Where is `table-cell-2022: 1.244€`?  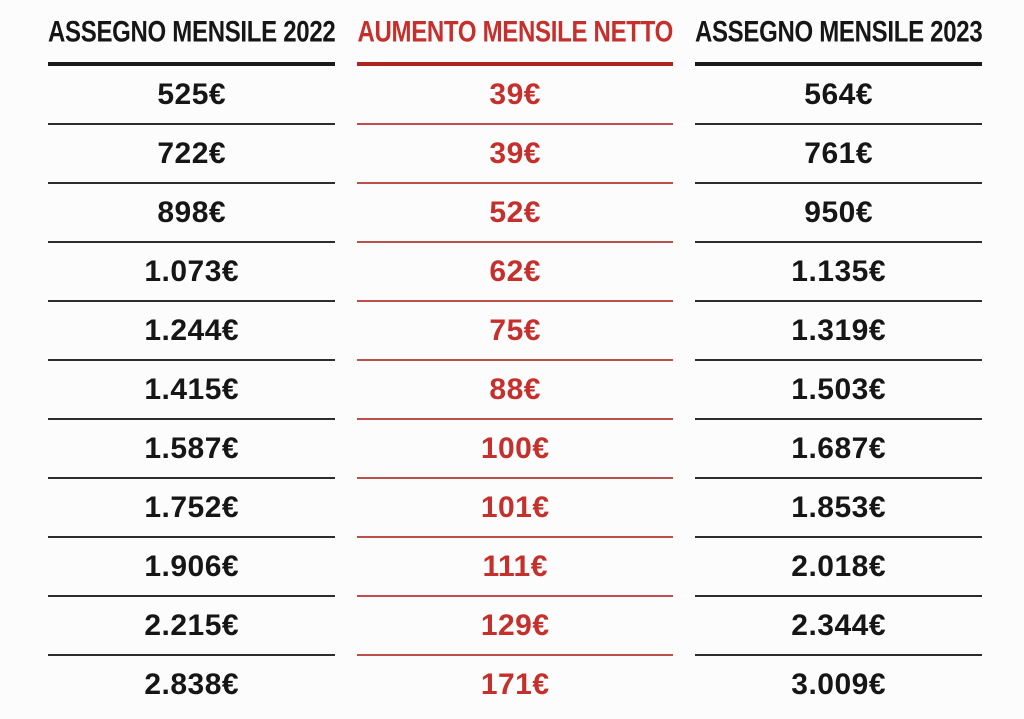 table-cell-2022: 1.244€ is located at coordinates (192, 331).